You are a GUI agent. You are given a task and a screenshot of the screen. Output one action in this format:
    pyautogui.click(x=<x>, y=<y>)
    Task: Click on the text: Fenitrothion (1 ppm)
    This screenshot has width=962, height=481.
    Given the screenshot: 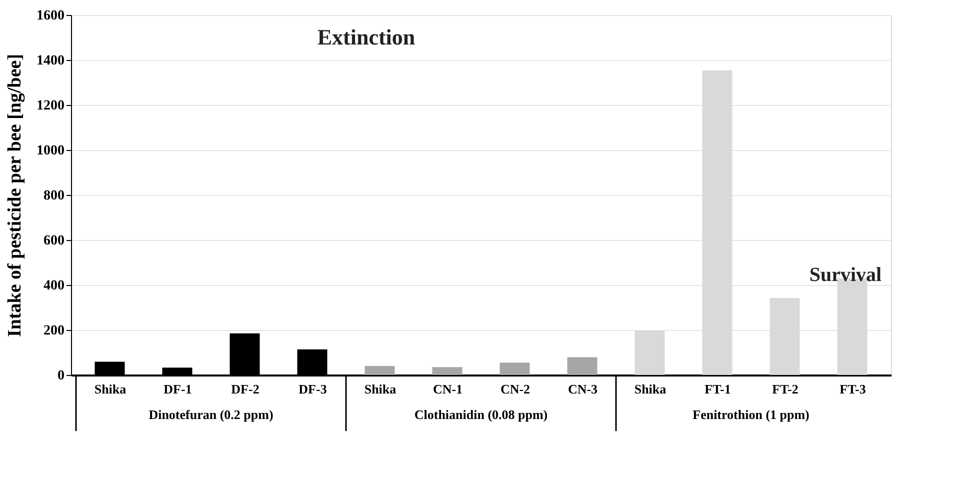 What is the action you would take?
    pyautogui.click(x=751, y=414)
    